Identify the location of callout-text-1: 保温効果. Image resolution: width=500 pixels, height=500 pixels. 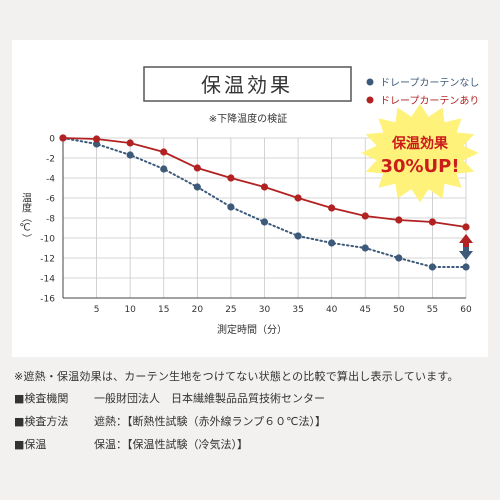
(420, 143).